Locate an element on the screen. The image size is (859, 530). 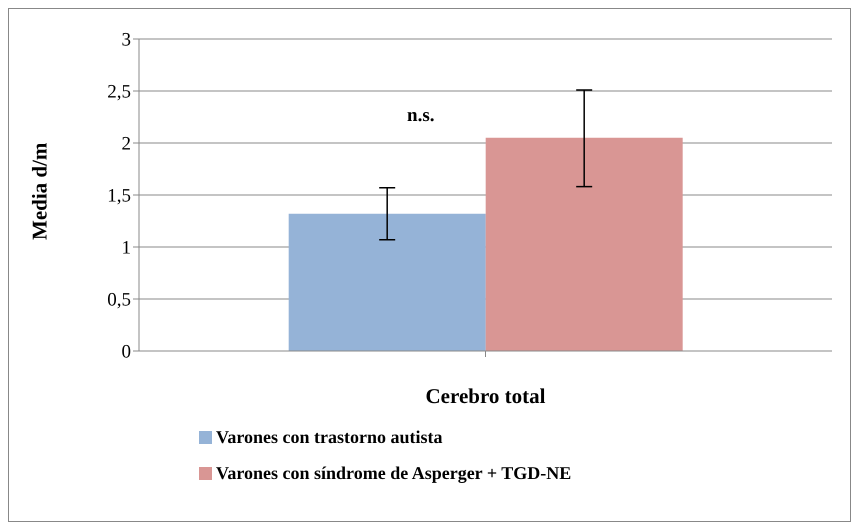
x-axis-title: Cerebro total is located at coordinates (486, 396).